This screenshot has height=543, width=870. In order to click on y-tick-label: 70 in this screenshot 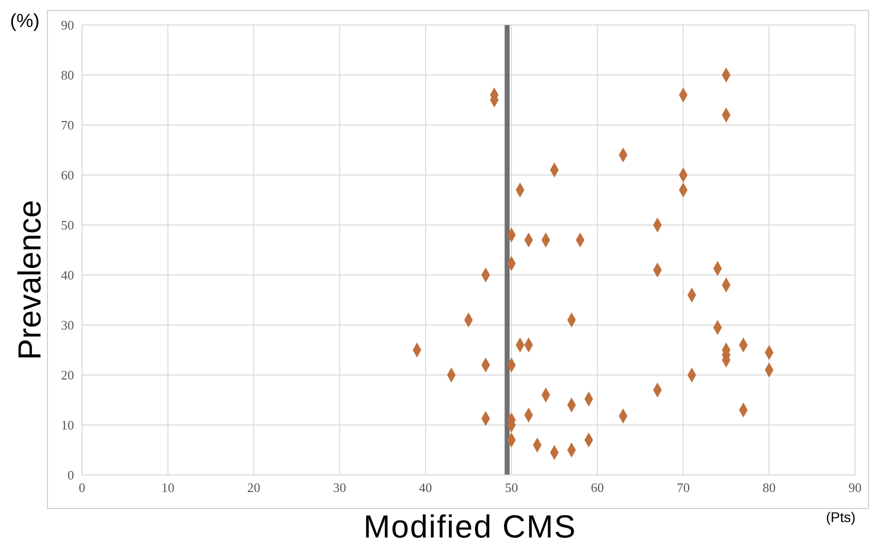, I will do `click(67, 125)`.